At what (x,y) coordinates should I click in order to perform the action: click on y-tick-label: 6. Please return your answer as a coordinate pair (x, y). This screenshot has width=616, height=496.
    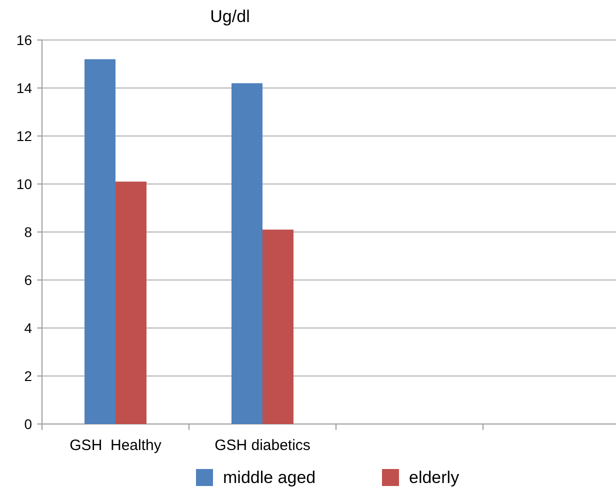
    Looking at the image, I should click on (28, 280).